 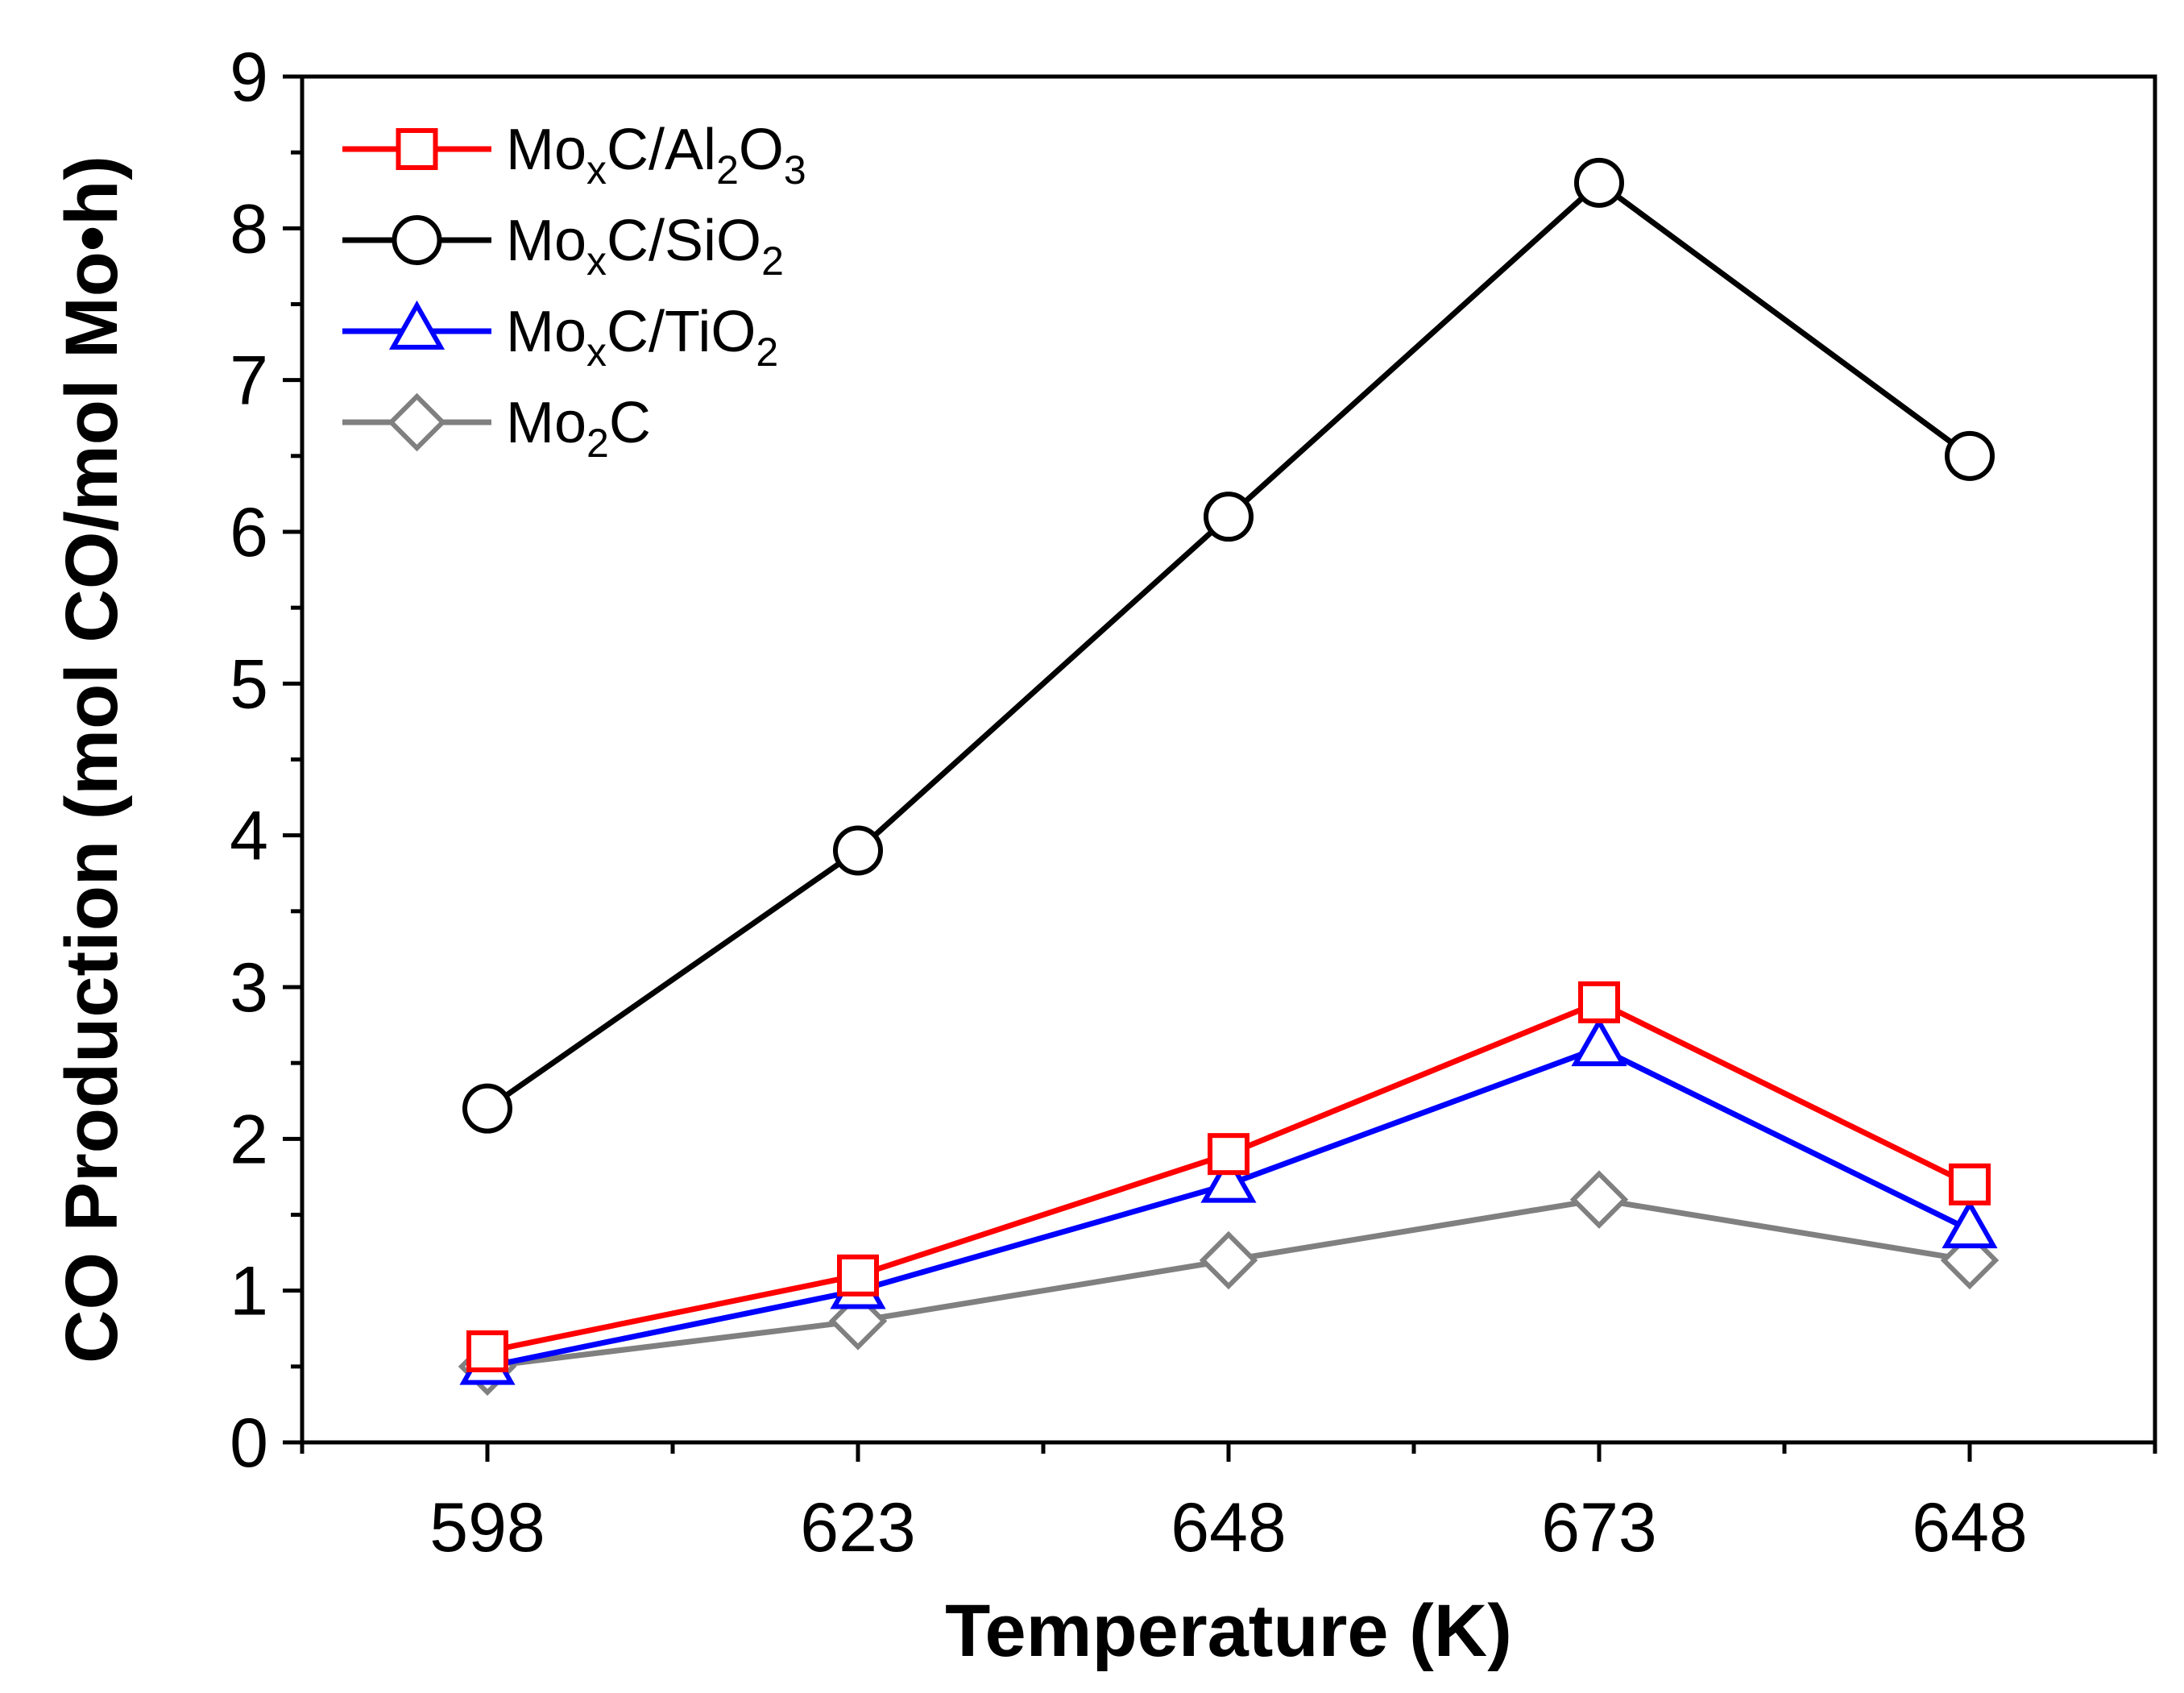 What do you see at coordinates (487, 1528) in the screenshot?
I see `x-tick-label: 598` at bounding box center [487, 1528].